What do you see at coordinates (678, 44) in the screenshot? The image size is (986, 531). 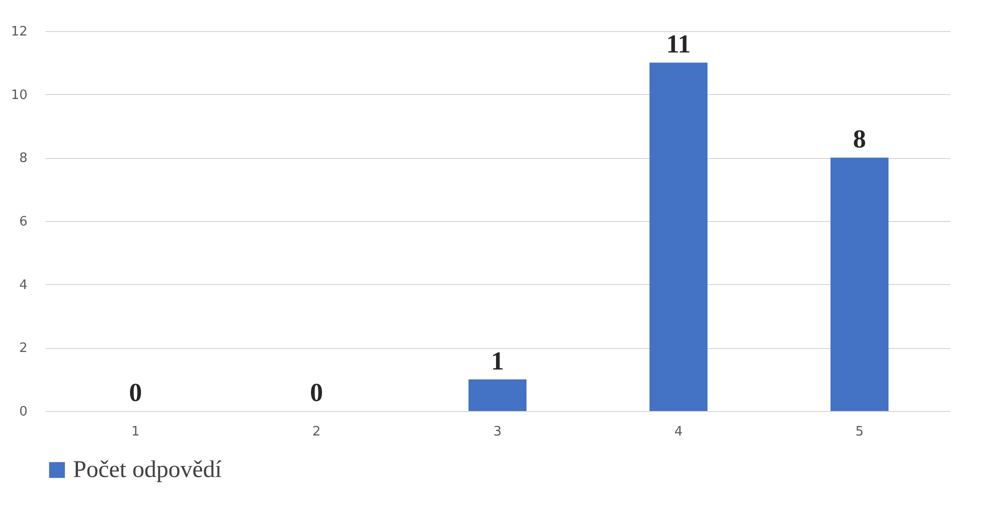 I see `data-label: 11` at bounding box center [678, 44].